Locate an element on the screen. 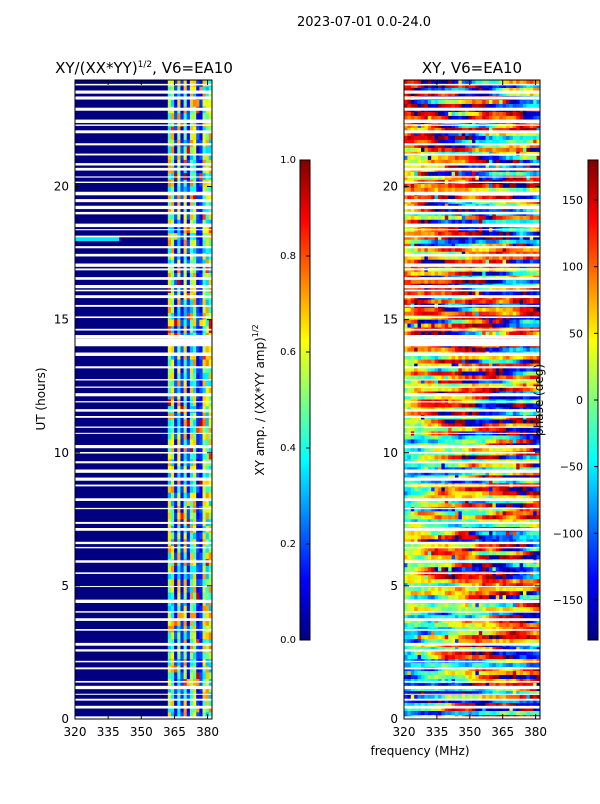 Image resolution: width=600 pixels, height=804 pixels. x-tick-label: 365 is located at coordinates (174, 732).